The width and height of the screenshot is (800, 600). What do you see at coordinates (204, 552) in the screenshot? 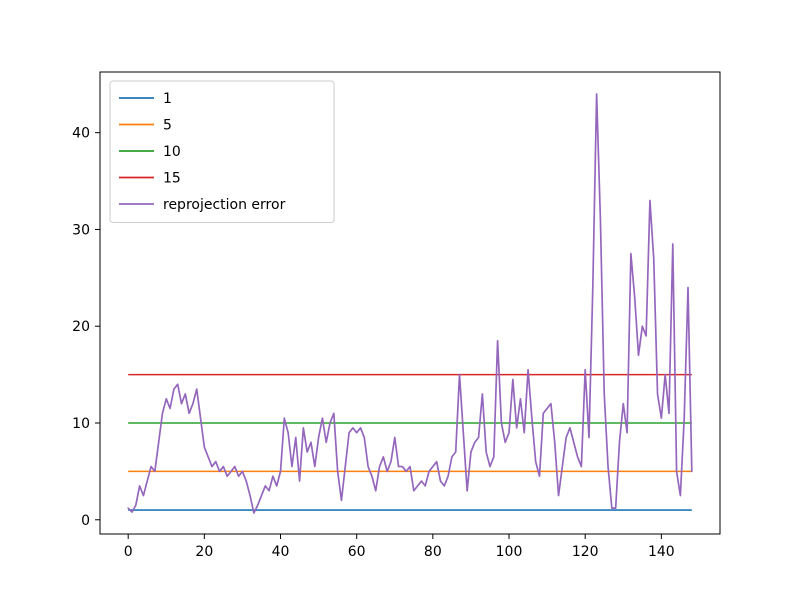
I see `x-tick-label: 20` at bounding box center [204, 552].